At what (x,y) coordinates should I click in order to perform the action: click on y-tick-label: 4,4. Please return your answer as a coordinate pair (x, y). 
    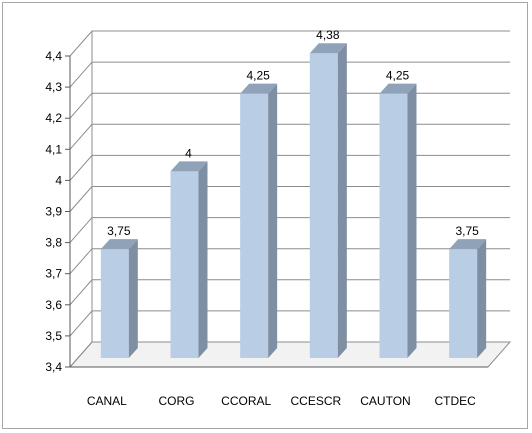
    Looking at the image, I should click on (53, 56).